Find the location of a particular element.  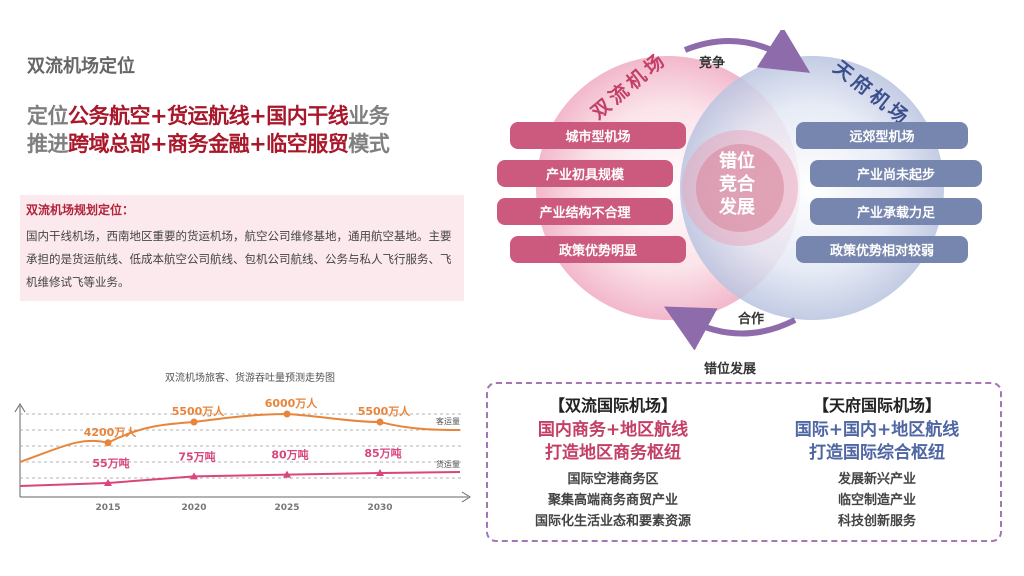

left-item-3: 产业结构不合理 is located at coordinates (585, 211).